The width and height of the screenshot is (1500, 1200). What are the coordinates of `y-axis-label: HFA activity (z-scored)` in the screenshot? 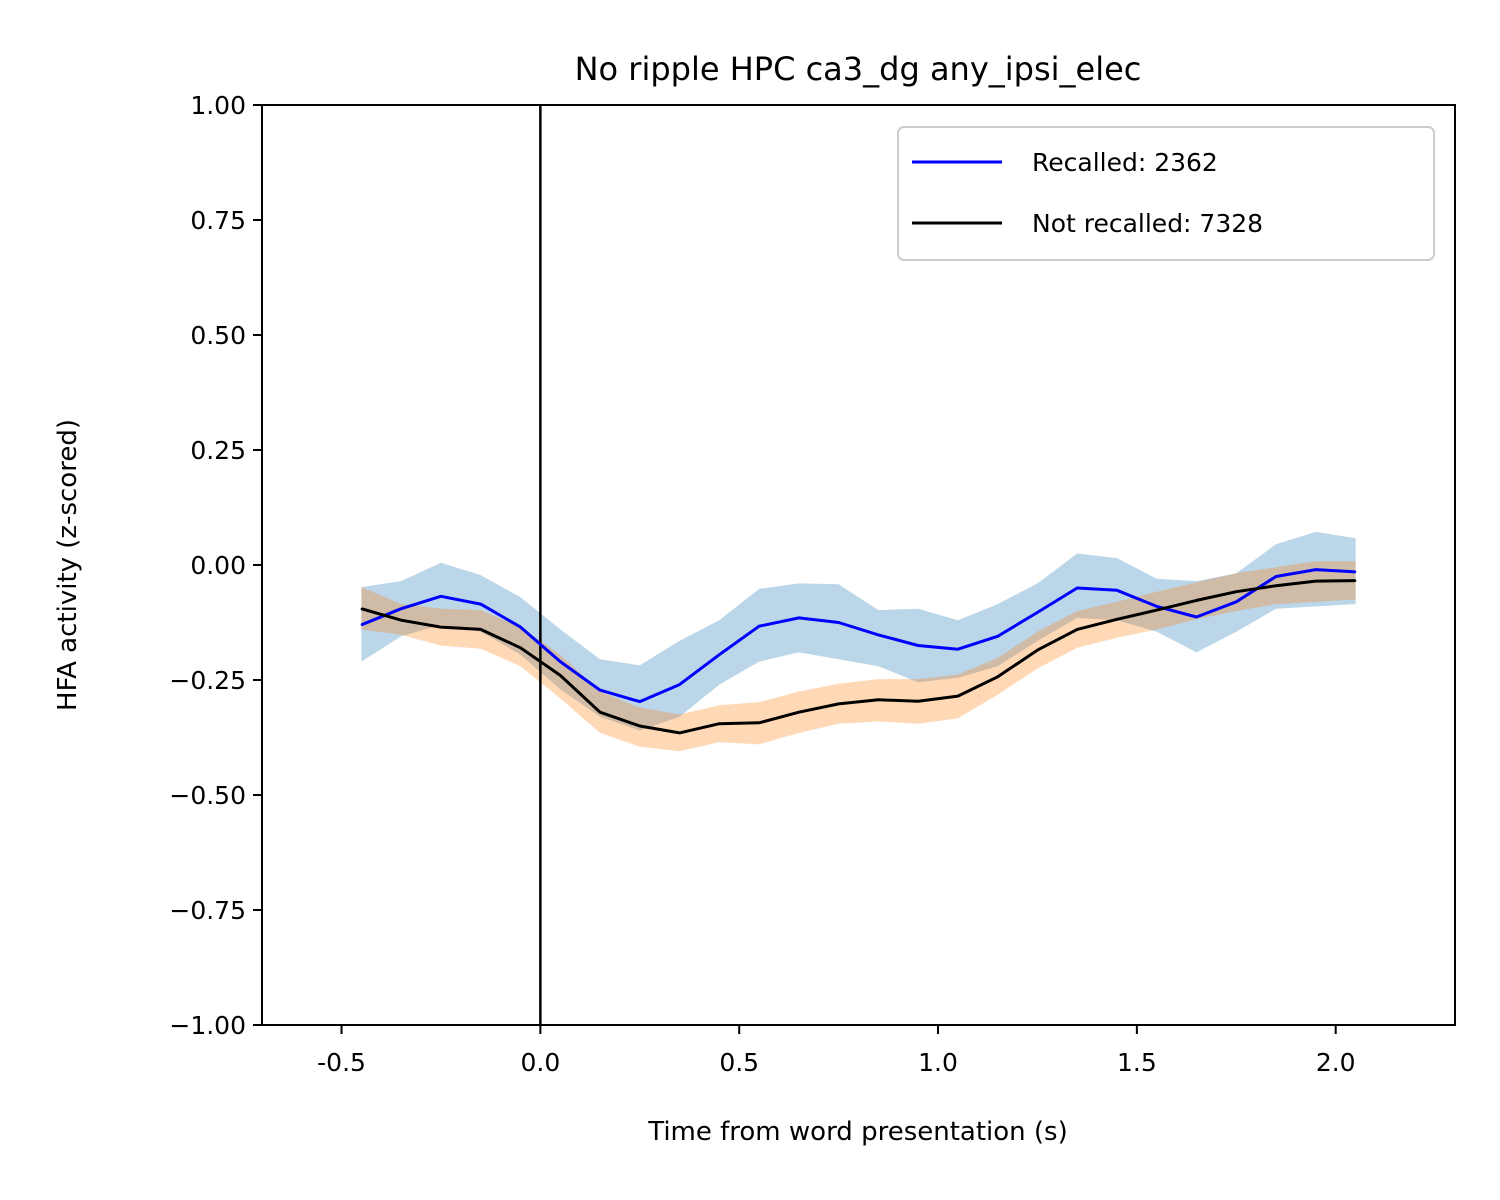 It's located at (68, 565).